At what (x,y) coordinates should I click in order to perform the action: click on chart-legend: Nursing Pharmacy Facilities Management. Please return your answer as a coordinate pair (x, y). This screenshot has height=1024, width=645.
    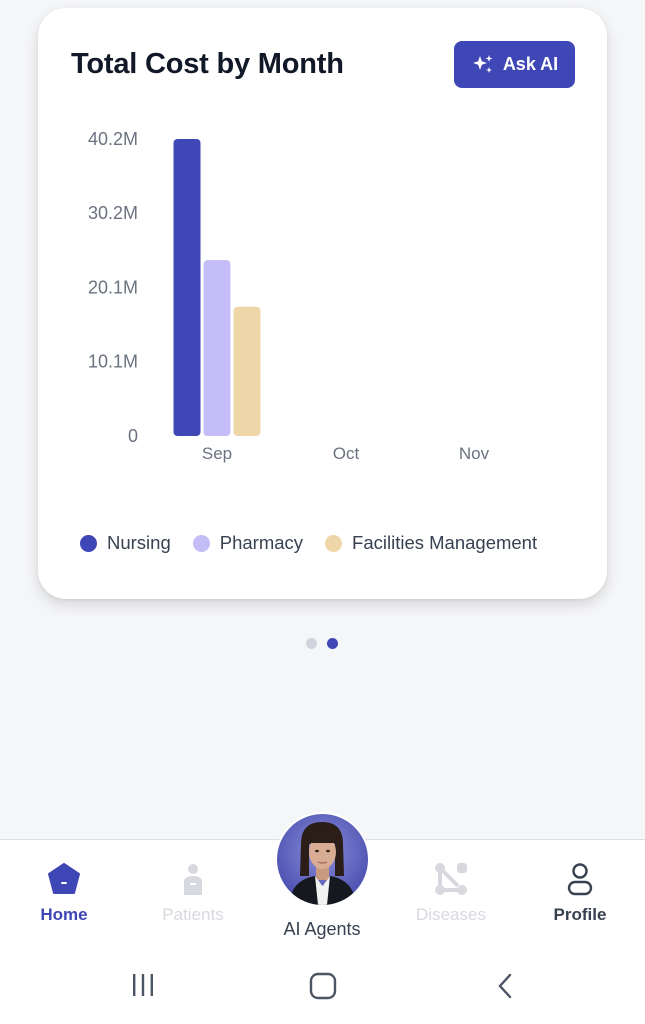
    Looking at the image, I should click on (319, 543).